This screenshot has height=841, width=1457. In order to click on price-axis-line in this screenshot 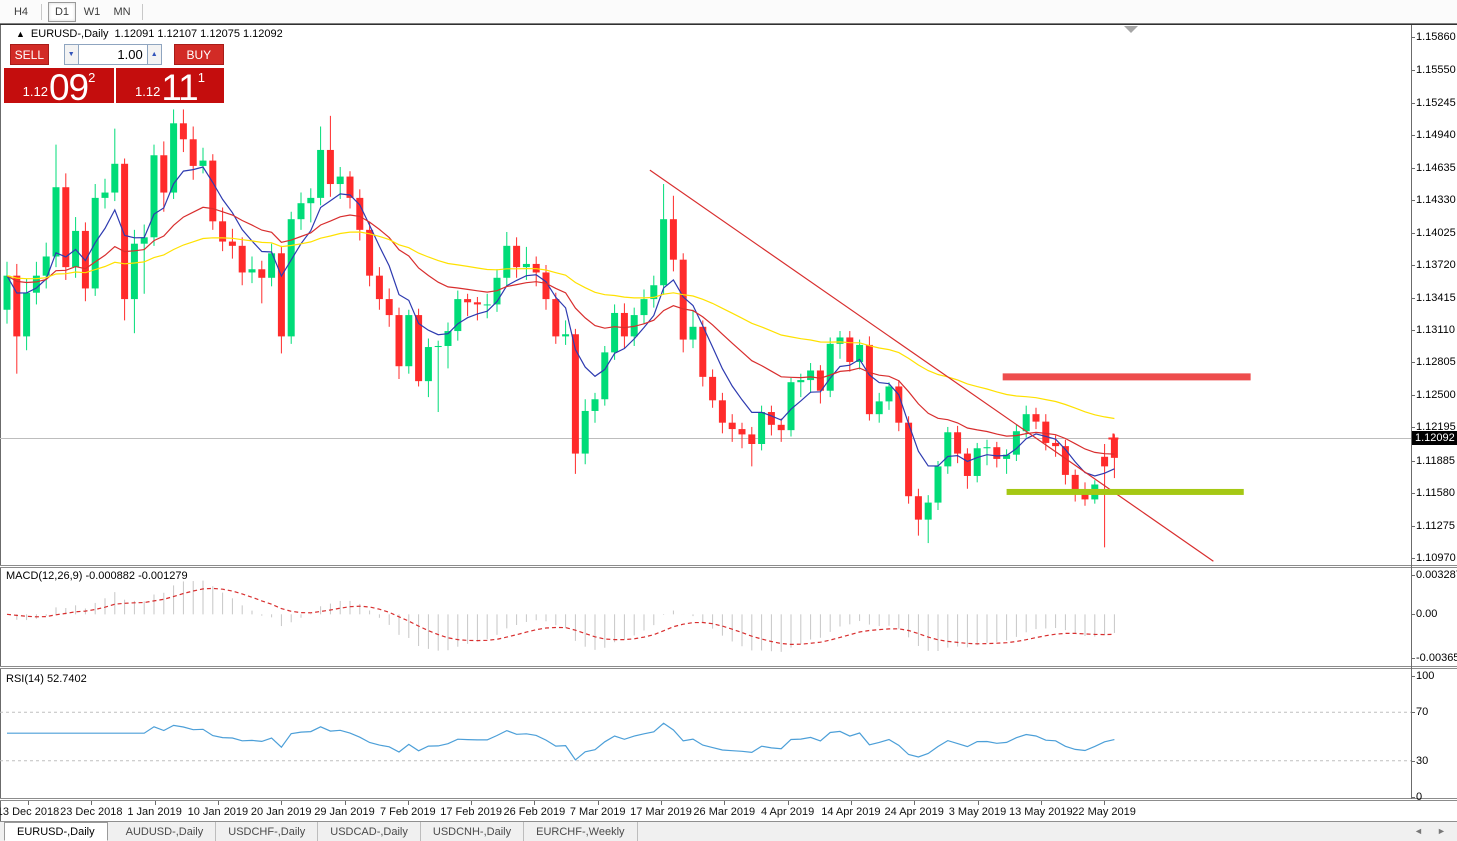, I will do `click(1411, 412)`.